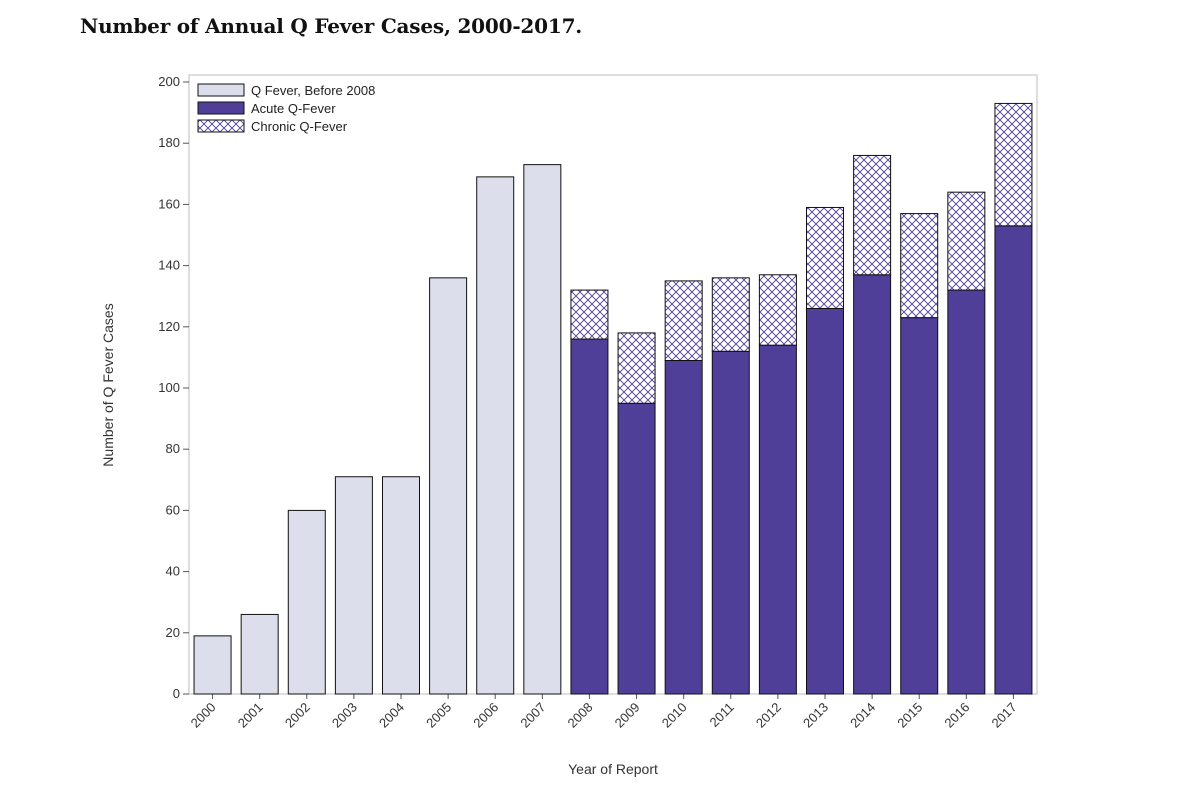  I want to click on legend-item-label: Acute Q-Fever, so click(293, 108).